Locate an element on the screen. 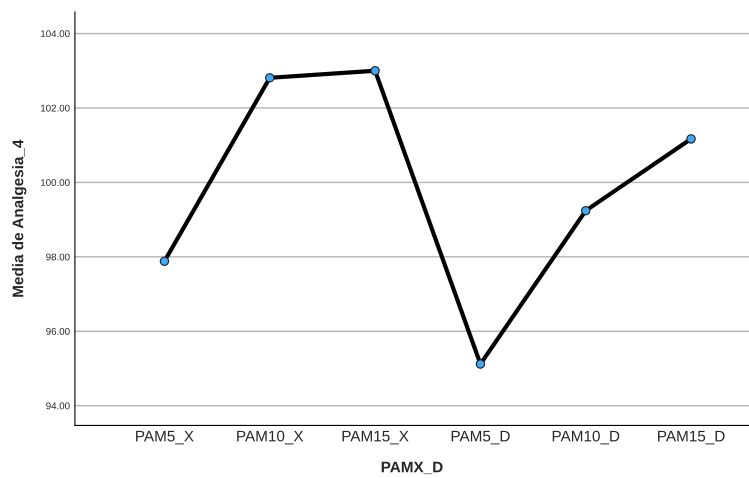  x-tick-label: PAM5_X is located at coordinates (165, 437).